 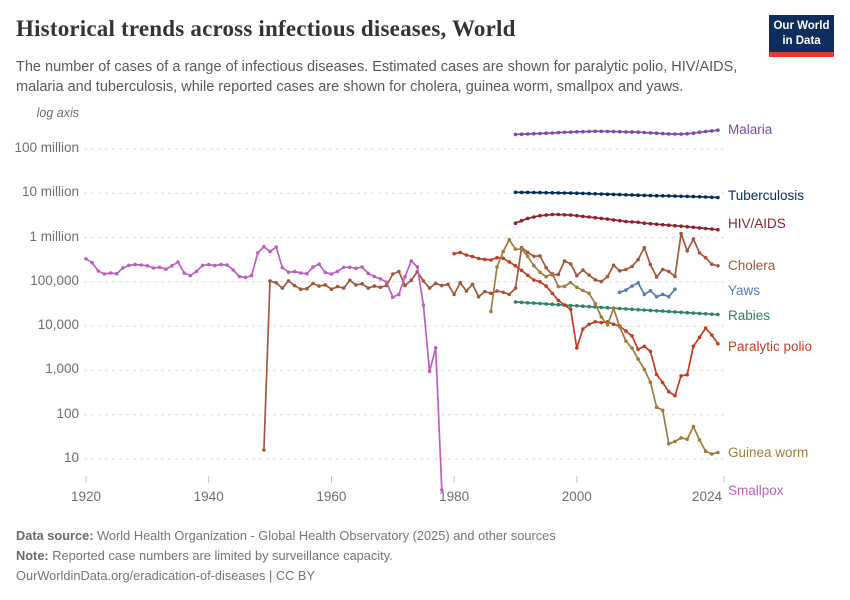 I want to click on series-line-paralytic-polio, so click(x=586, y=324).